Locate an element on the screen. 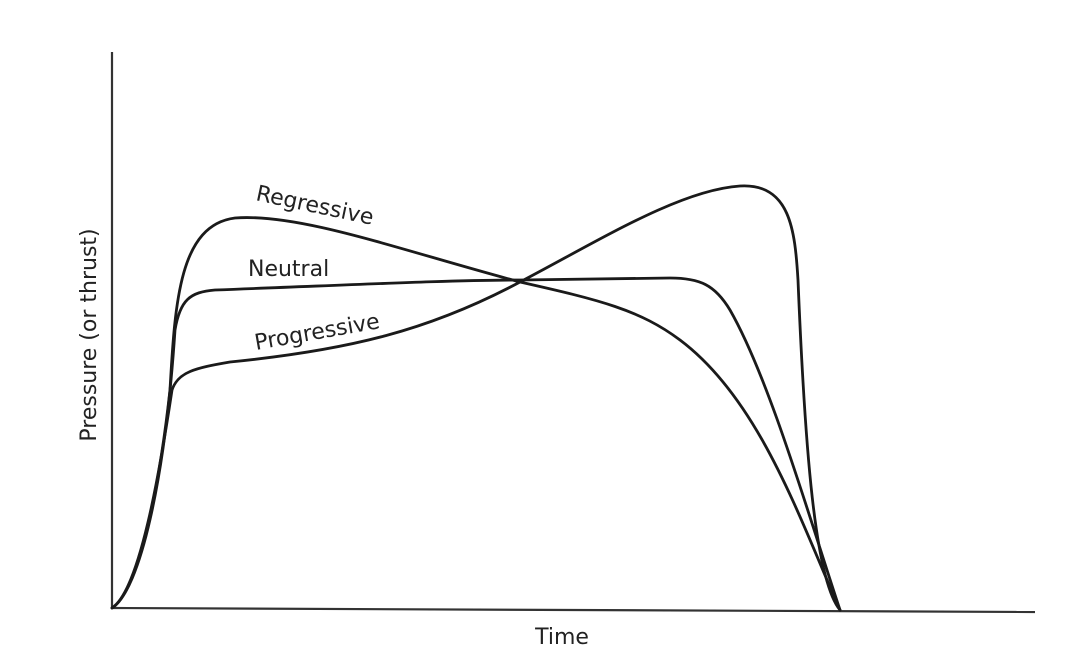  y-axis-label: Pressure (or thrust) is located at coordinates (89, 334).